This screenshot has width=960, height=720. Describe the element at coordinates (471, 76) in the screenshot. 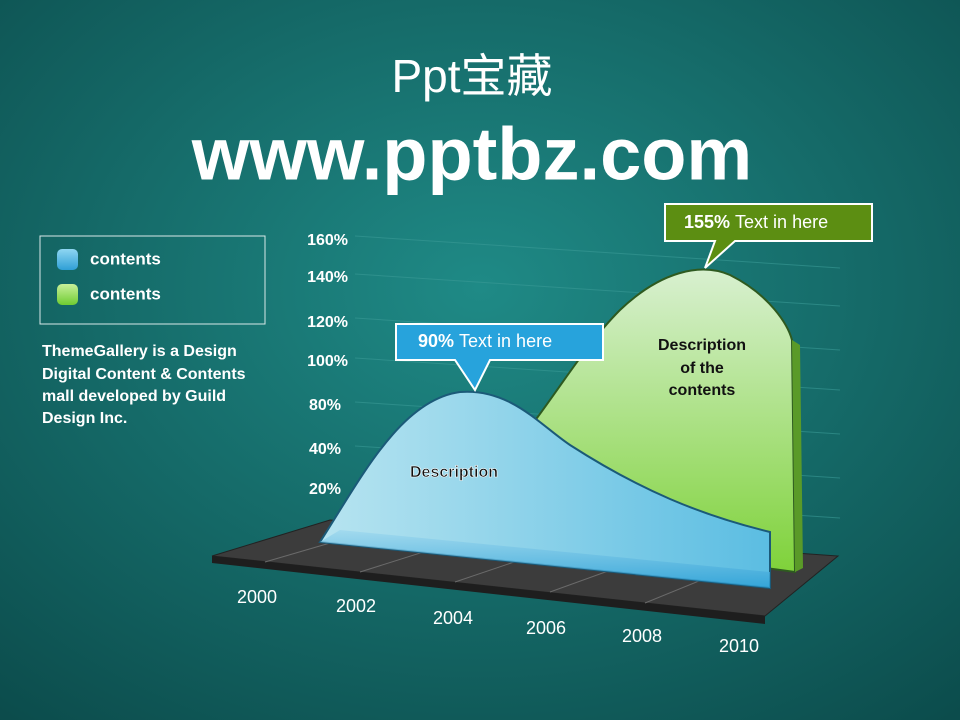

I see `title: Ppt宝藏` at that location.